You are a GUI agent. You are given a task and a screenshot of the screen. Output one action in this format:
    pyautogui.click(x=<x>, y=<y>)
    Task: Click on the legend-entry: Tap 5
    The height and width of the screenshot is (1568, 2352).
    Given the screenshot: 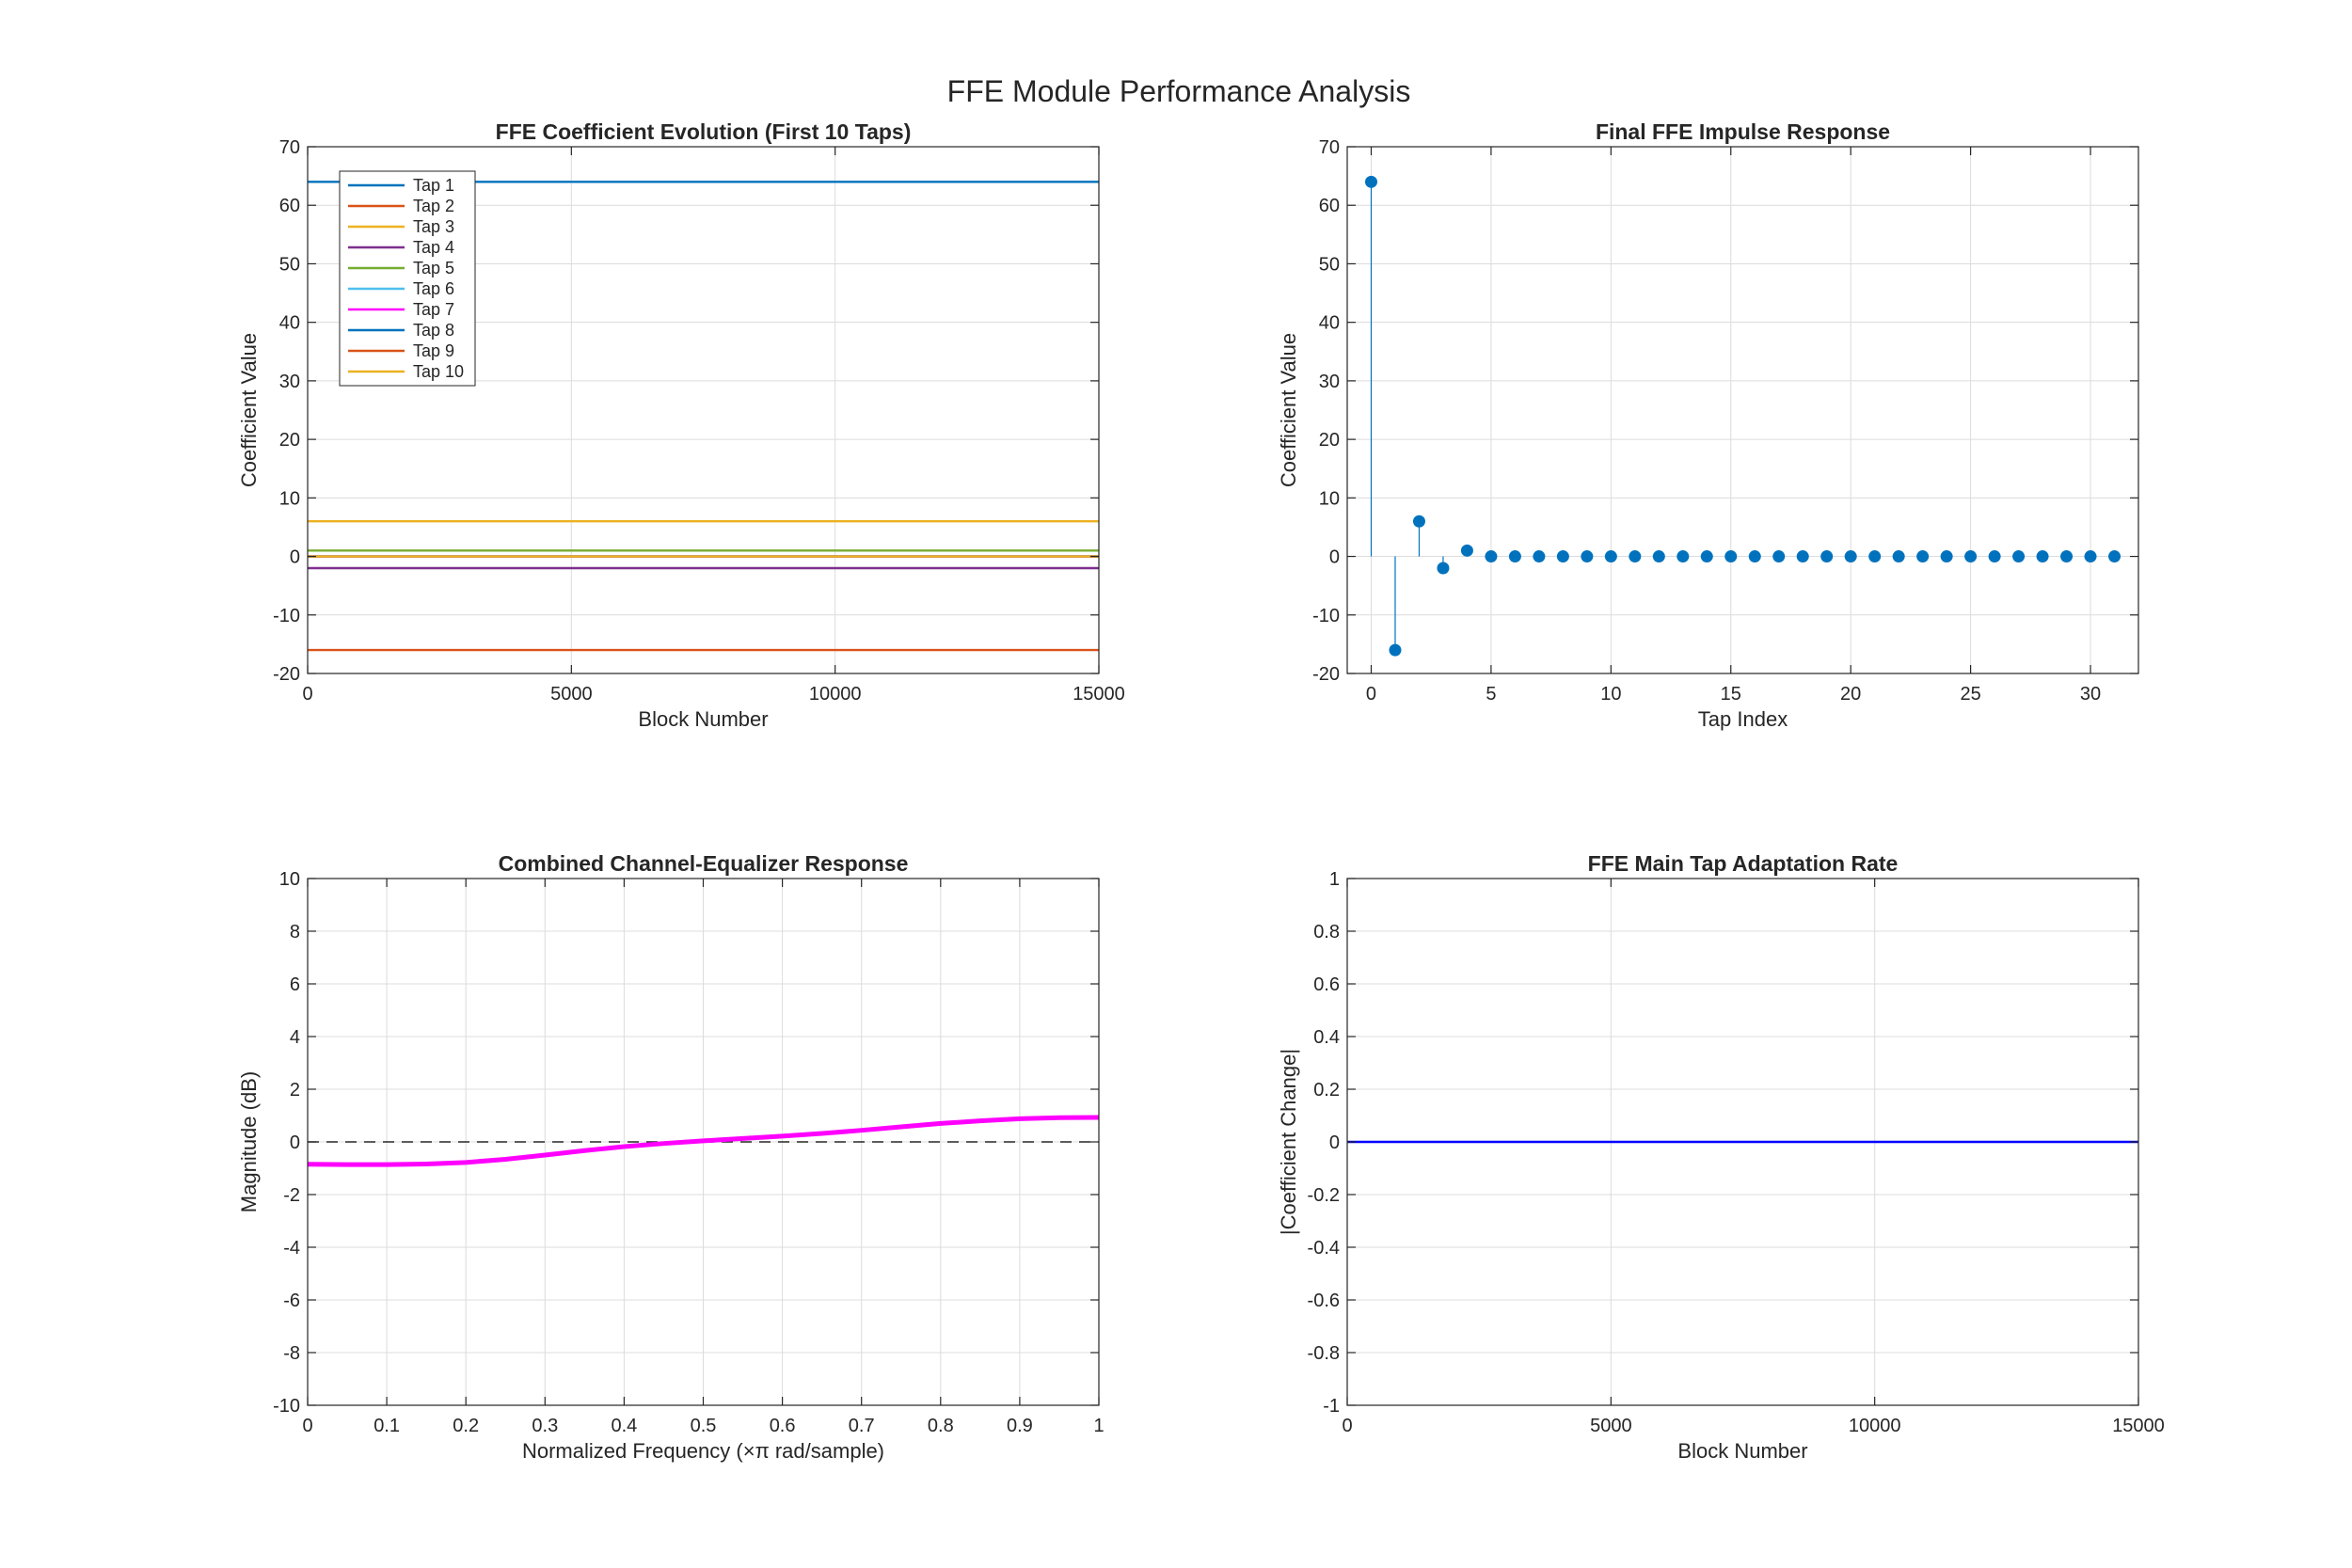 What is the action you would take?
    pyautogui.click(x=433, y=268)
    